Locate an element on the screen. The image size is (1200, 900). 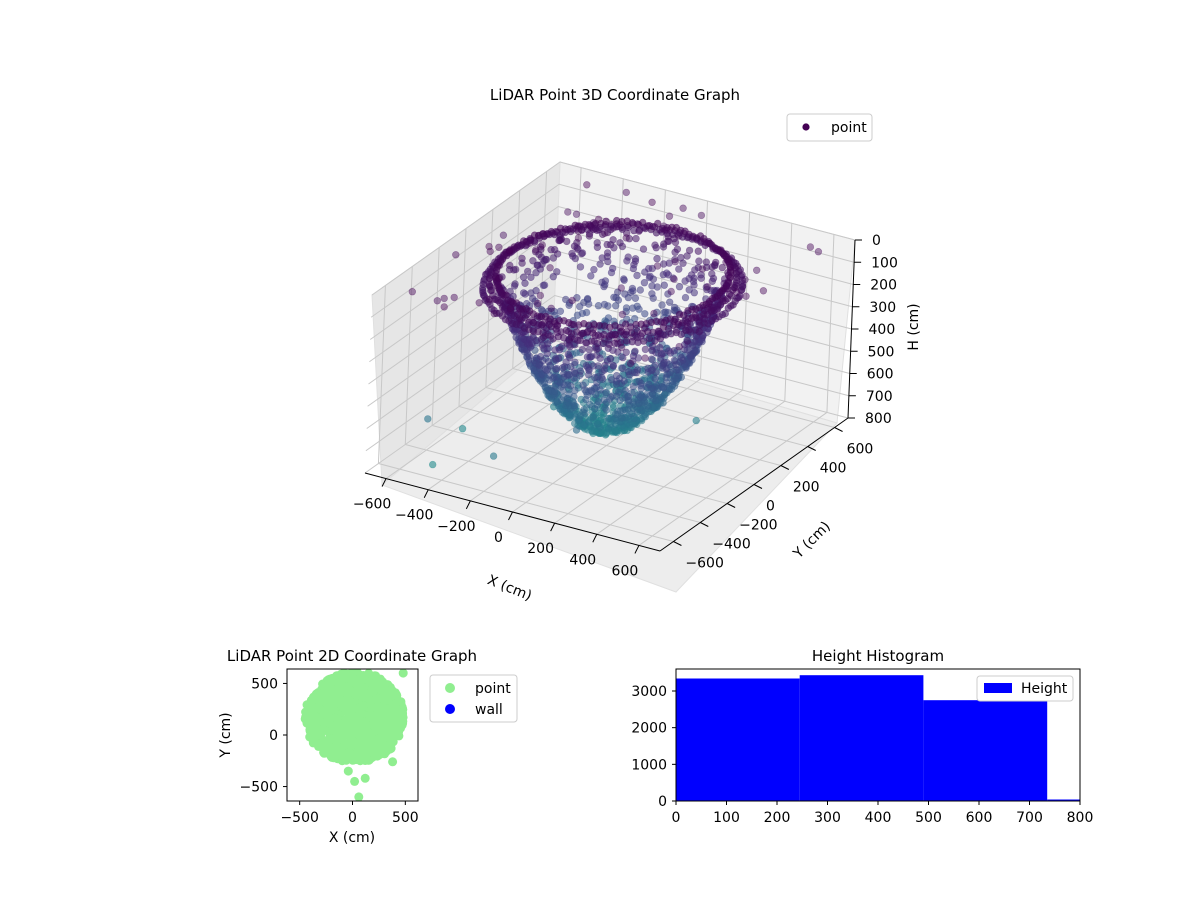
z-tick-label: 400 is located at coordinates (882, 330).